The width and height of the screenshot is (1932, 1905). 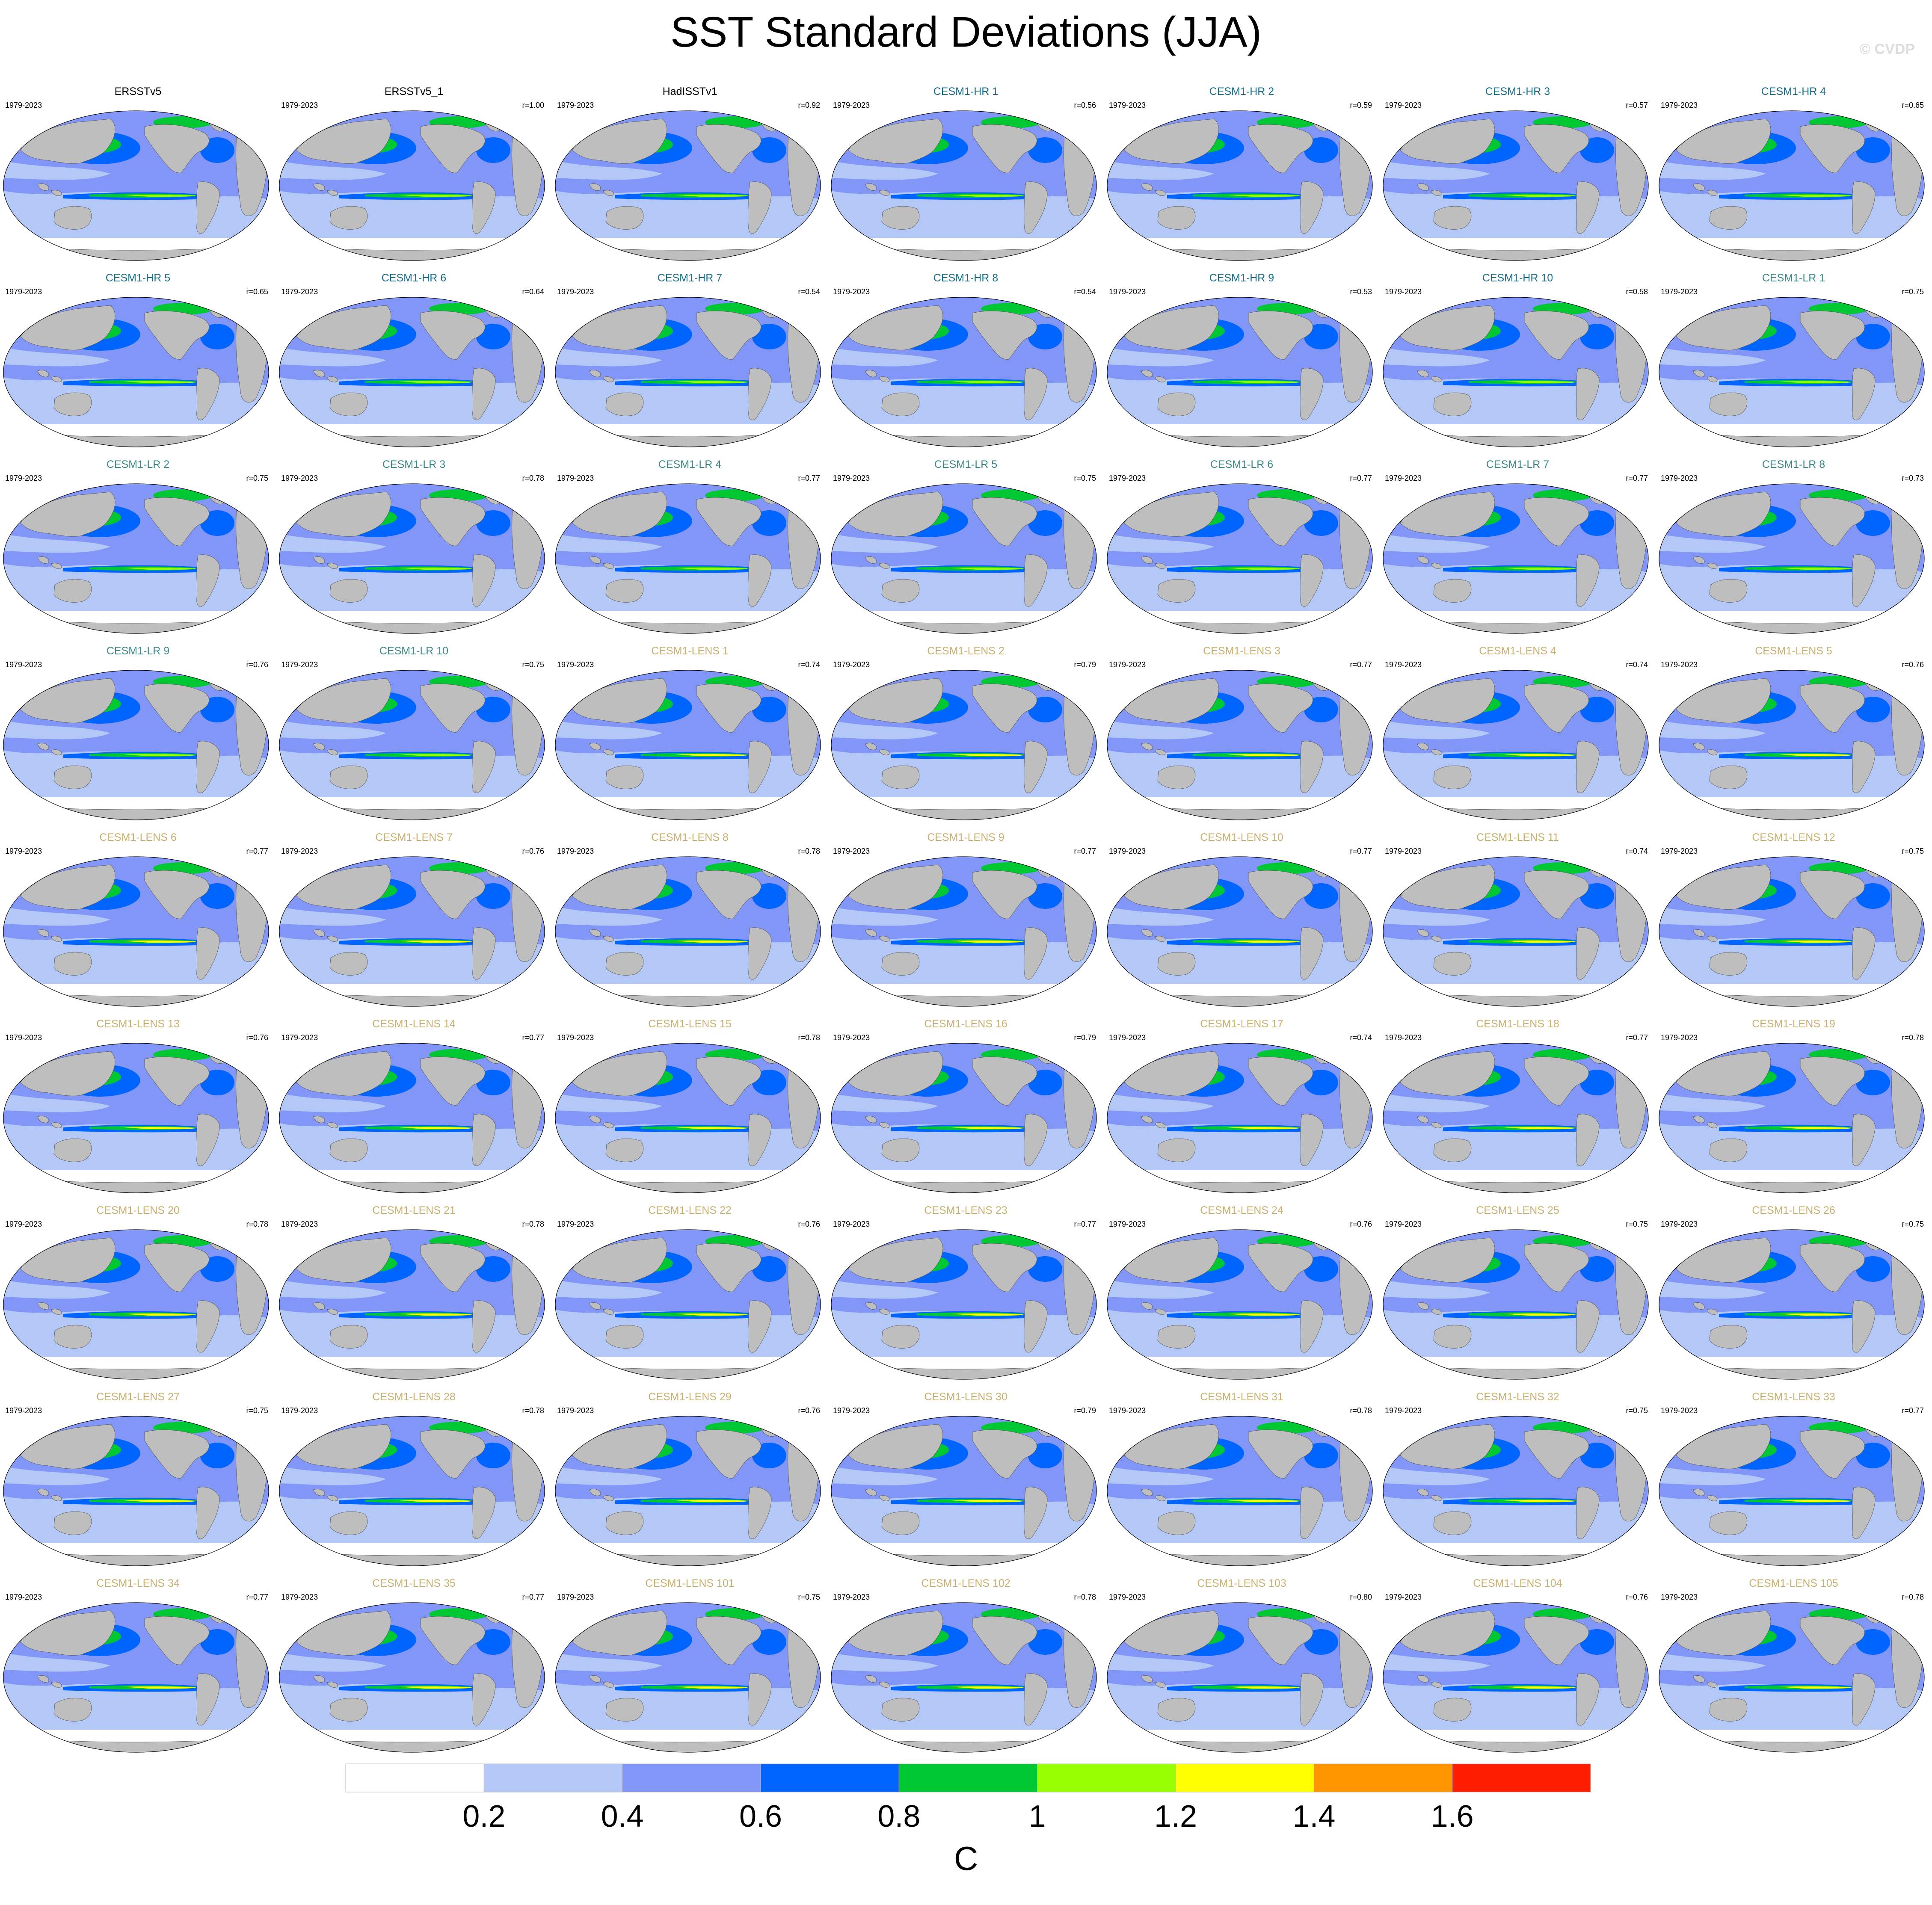 I want to click on map-panel: CESM1-LR 8 1979-2023 r=0.73, so click(x=1794, y=552).